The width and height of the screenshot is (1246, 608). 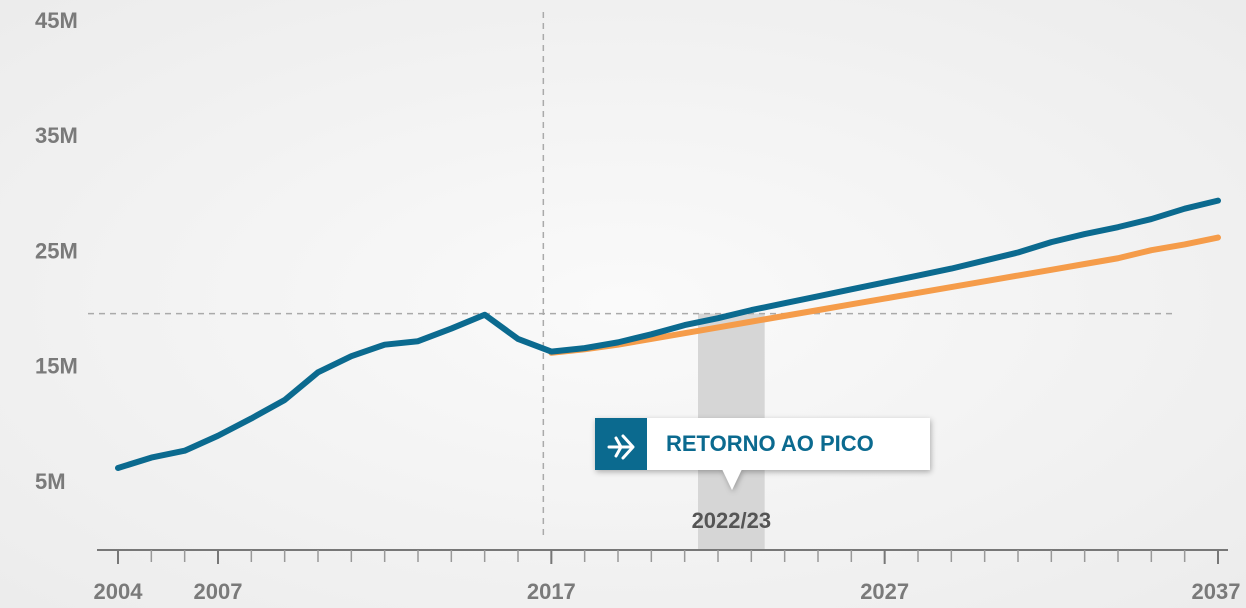 What do you see at coordinates (56, 135) in the screenshot?
I see `y-tick-label: 35M` at bounding box center [56, 135].